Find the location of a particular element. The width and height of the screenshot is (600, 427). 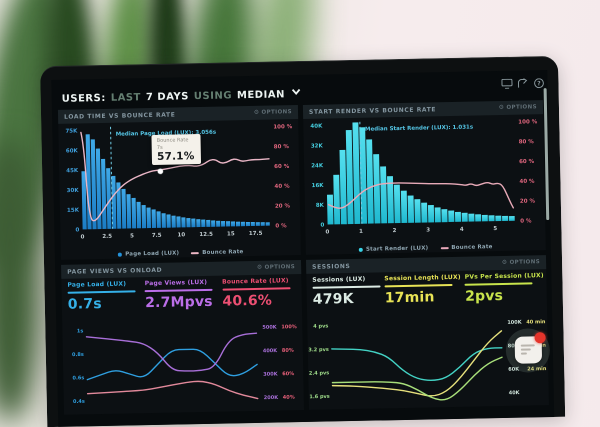

metric-value: 0.7s is located at coordinates (105, 303).